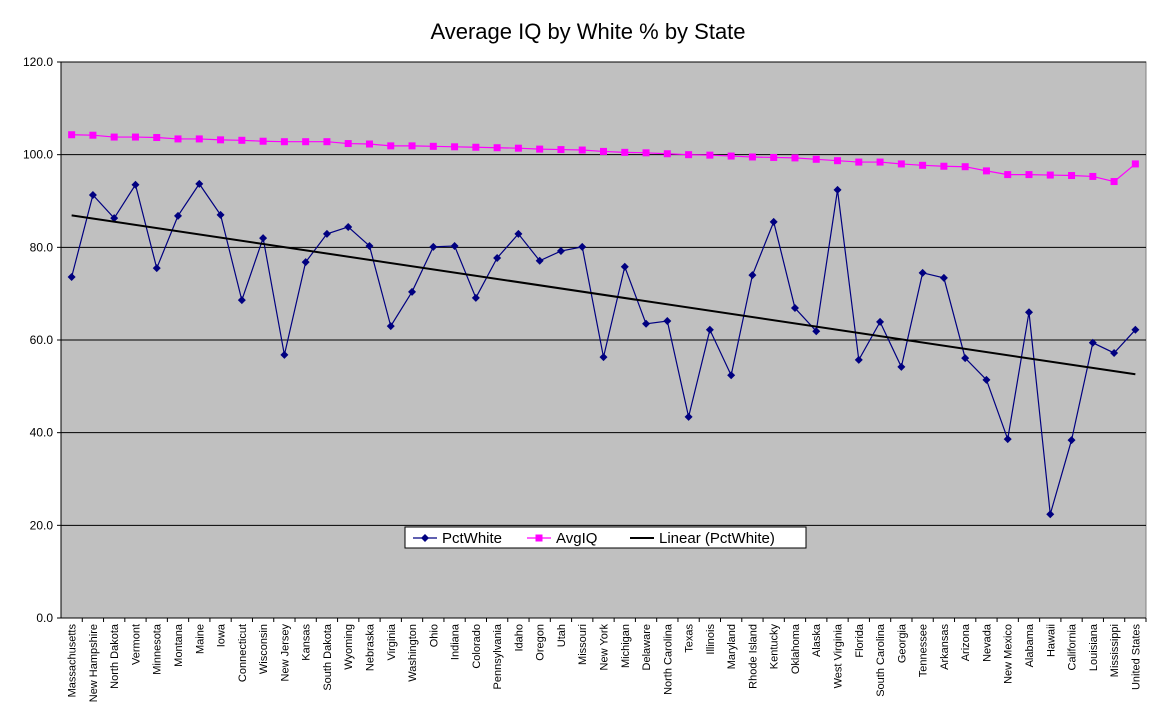  I want to click on y-tick-label: 0.0, so click(44, 618).